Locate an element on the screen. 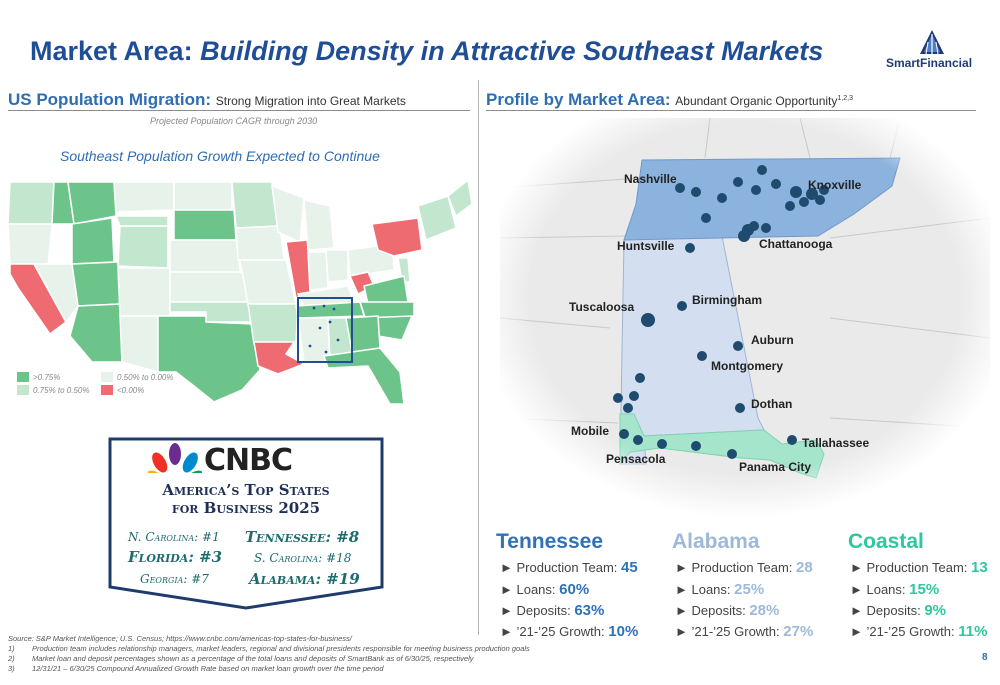 This screenshot has height=685, width=1000. rank-south-carolina: S. Carolina: #18 is located at coordinates (303, 558).